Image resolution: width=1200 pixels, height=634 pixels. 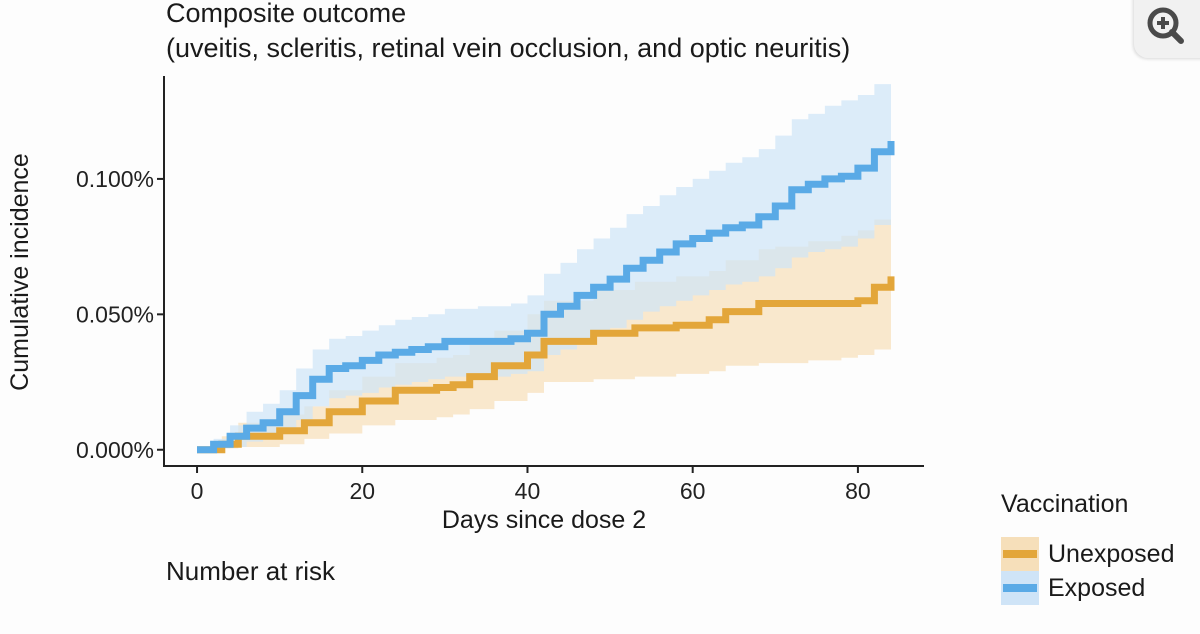 What do you see at coordinates (858, 491) in the screenshot?
I see `x-tick-label: 80` at bounding box center [858, 491].